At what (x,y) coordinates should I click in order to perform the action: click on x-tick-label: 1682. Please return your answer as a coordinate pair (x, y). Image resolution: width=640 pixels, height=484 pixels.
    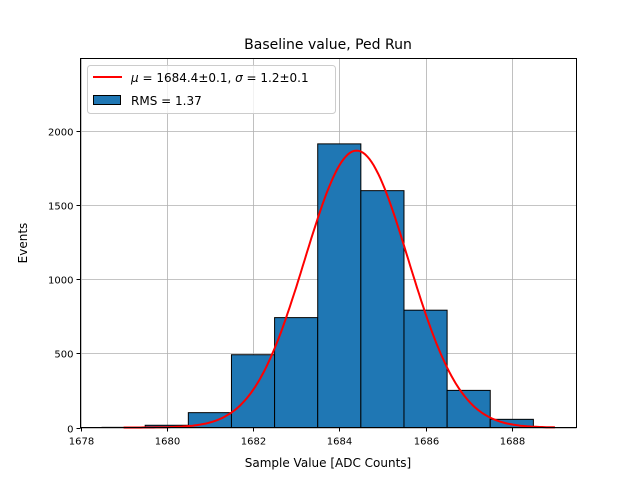
    Looking at the image, I should click on (253, 442).